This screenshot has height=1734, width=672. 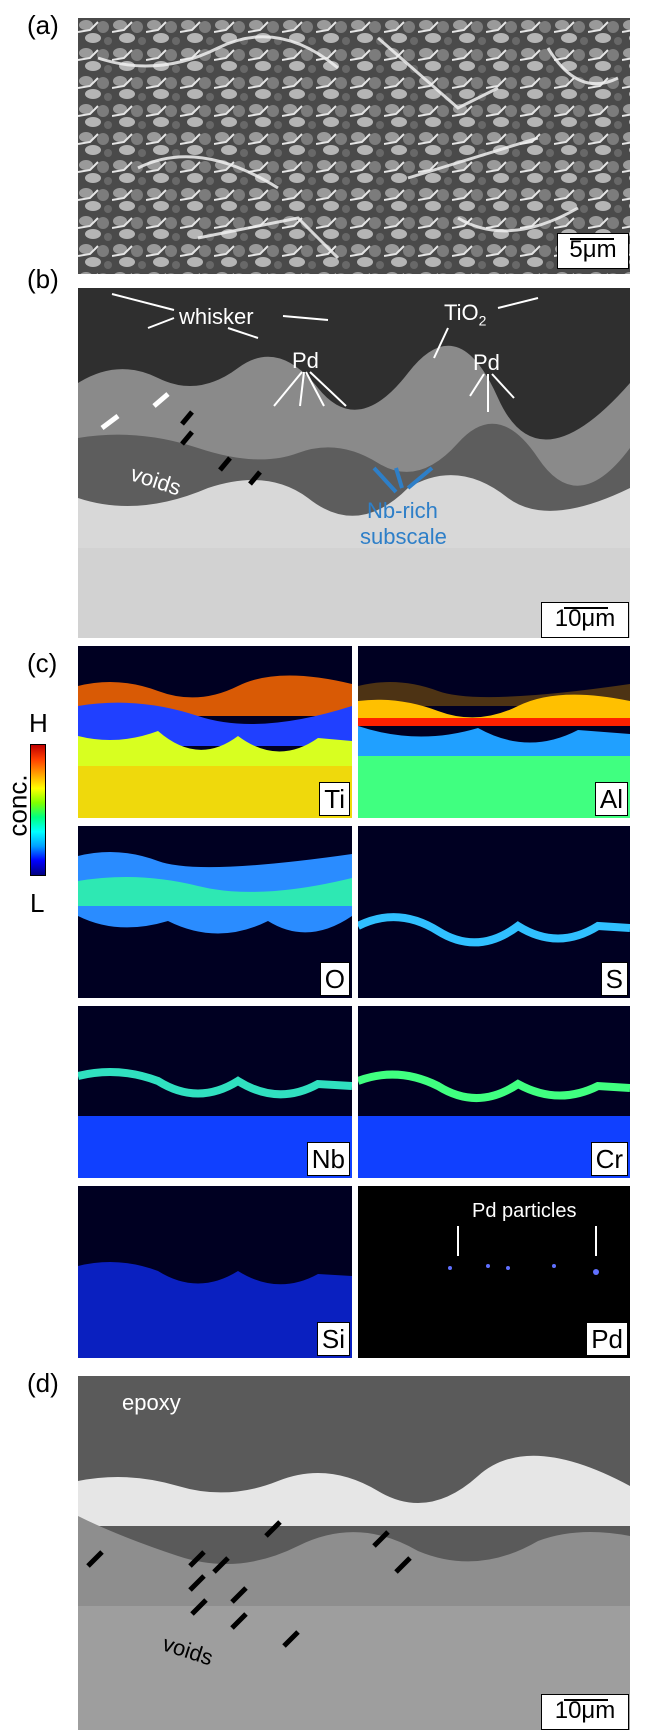 What do you see at coordinates (42, 663) in the screenshot?
I see `panel-c-label: (c)` at bounding box center [42, 663].